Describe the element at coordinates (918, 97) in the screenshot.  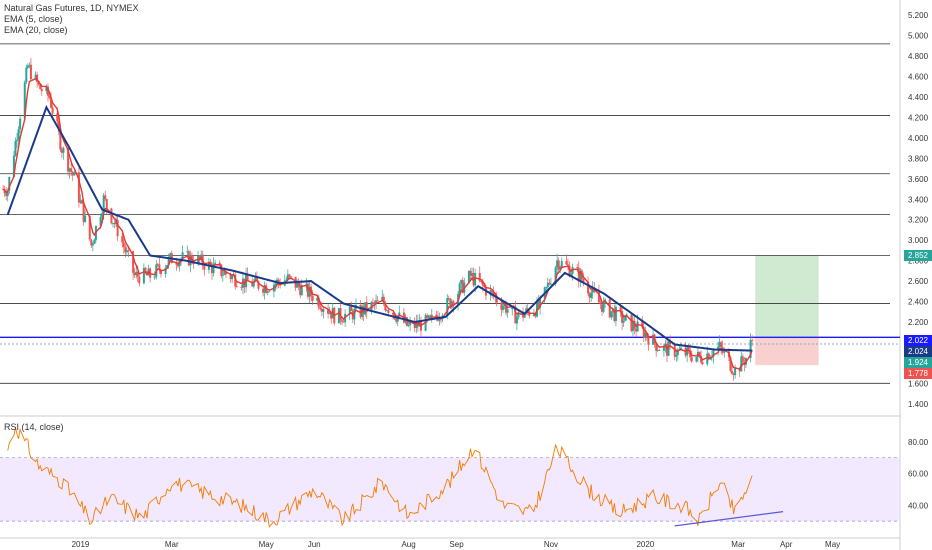
I see `y-tick-label: 4.400` at that location.